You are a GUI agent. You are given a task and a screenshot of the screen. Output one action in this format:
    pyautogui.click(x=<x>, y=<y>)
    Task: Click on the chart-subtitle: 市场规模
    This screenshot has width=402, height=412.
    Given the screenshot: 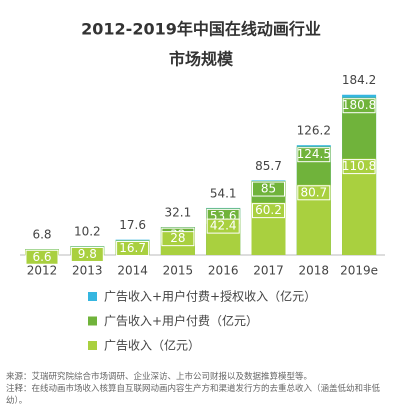 What is the action you would take?
    pyautogui.click(x=201, y=59)
    